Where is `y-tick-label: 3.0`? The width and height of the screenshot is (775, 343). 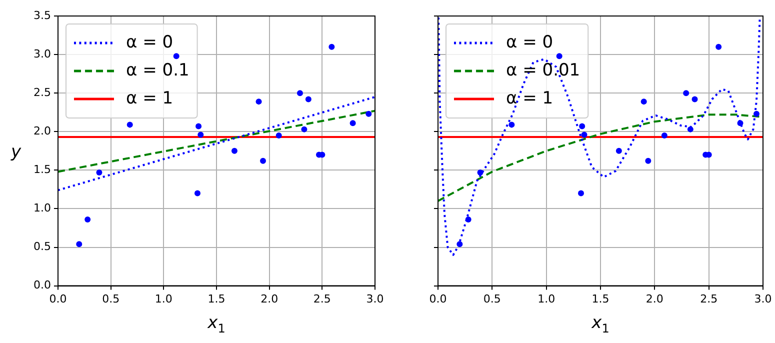 y-tick-label: 3.0 is located at coordinates (42, 53).